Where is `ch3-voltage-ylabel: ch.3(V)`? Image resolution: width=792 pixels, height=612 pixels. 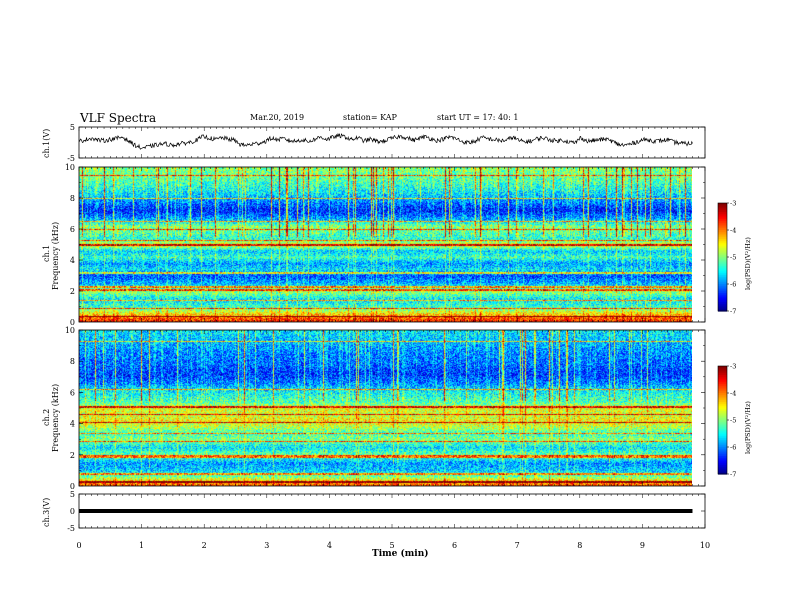 ch3-voltage-ylabel: ch.3(V) is located at coordinates (46, 512).